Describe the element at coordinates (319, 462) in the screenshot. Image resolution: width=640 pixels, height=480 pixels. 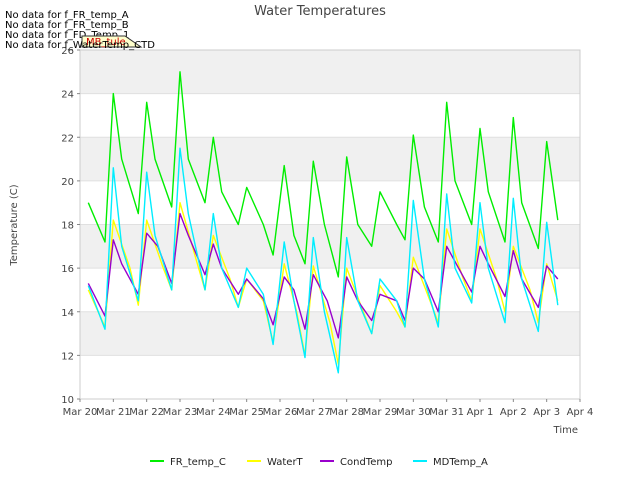
I see `legend: FR_temp_C WaterT CondTemp MDTemp_A` at that location.